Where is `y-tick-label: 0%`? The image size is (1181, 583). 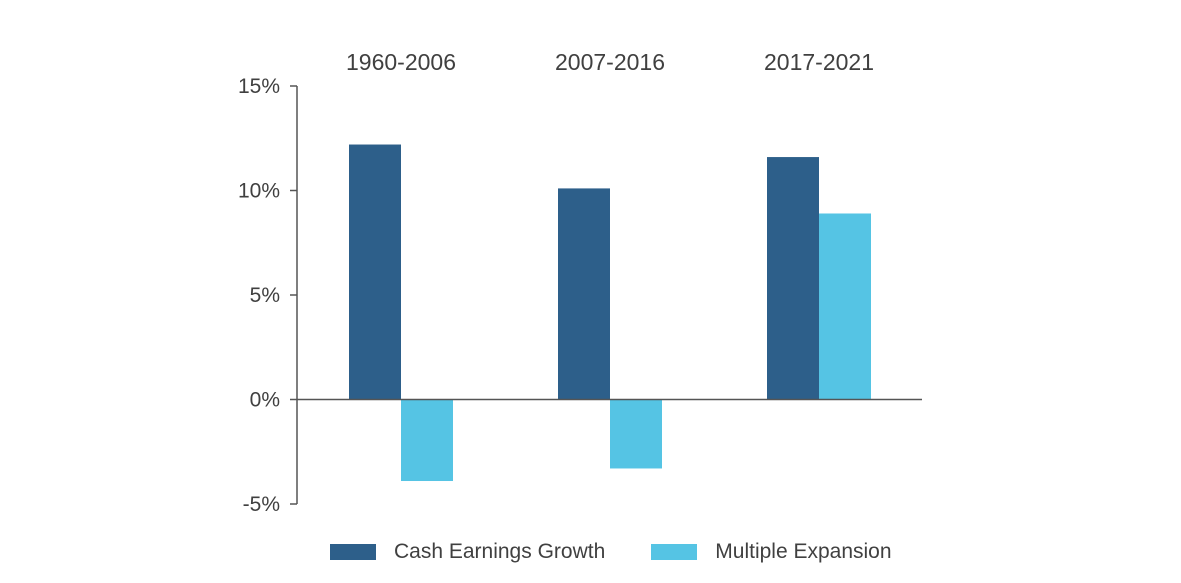 y-tick-label: 0% is located at coordinates (265, 400).